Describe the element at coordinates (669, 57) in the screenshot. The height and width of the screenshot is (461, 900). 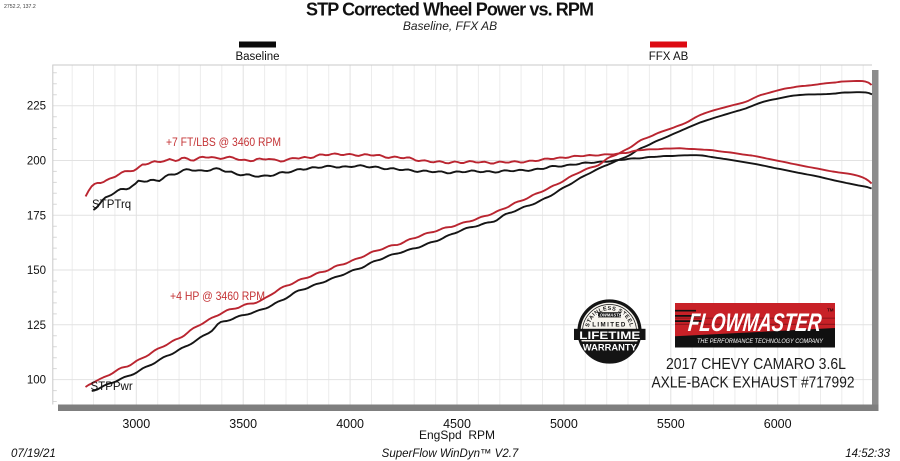
I see `svg-text: FFX AB` at that location.